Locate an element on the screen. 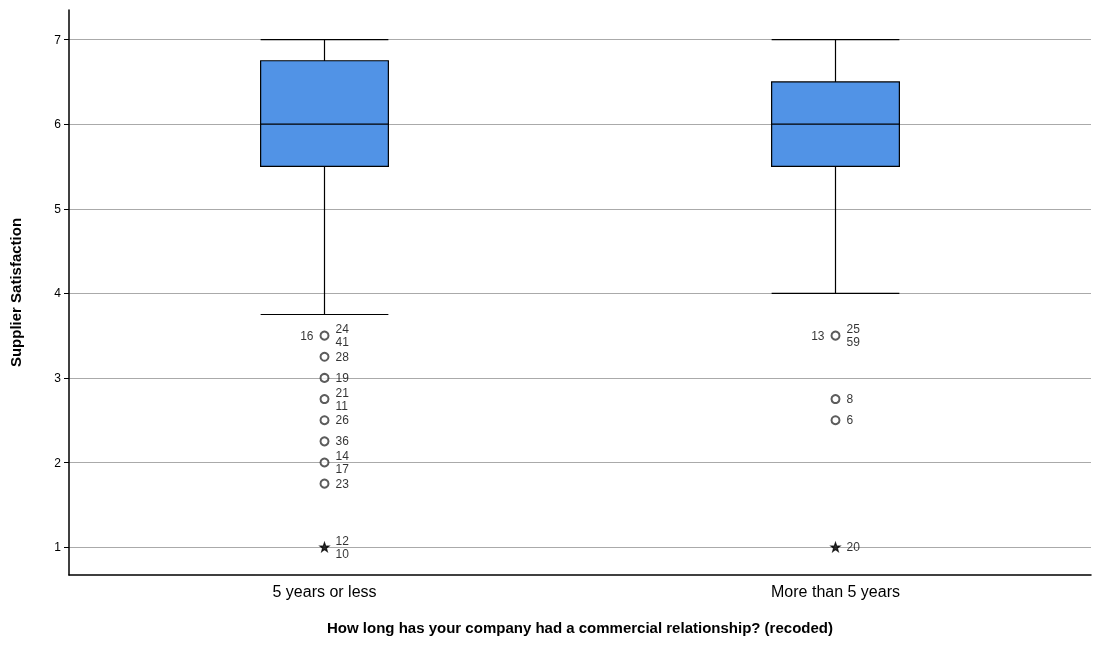  x-tick-label: 5 years or less is located at coordinates (324, 591).